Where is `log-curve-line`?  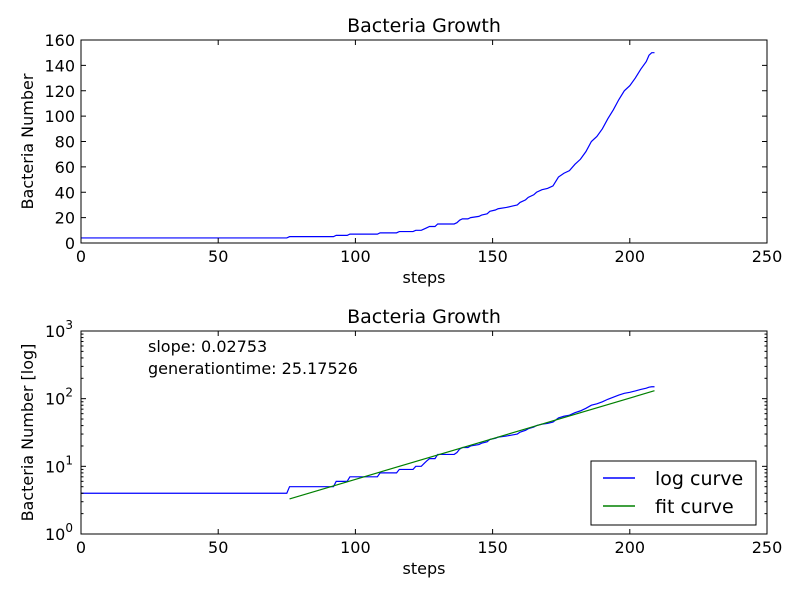 log-curve-line is located at coordinates (368, 440).